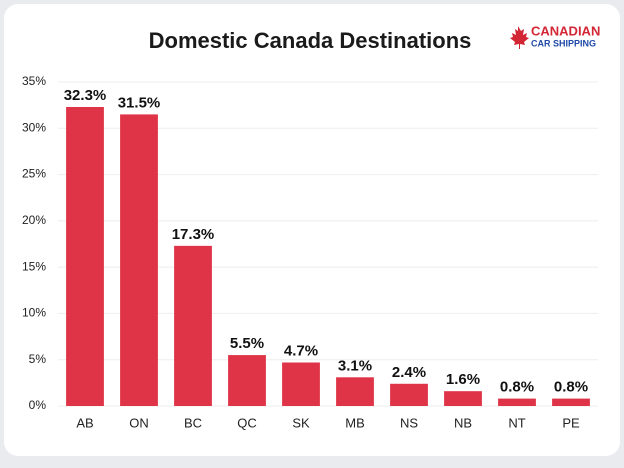  What do you see at coordinates (563, 43) in the screenshot?
I see `logo-subtext: CAR SHIPPING` at bounding box center [563, 43].